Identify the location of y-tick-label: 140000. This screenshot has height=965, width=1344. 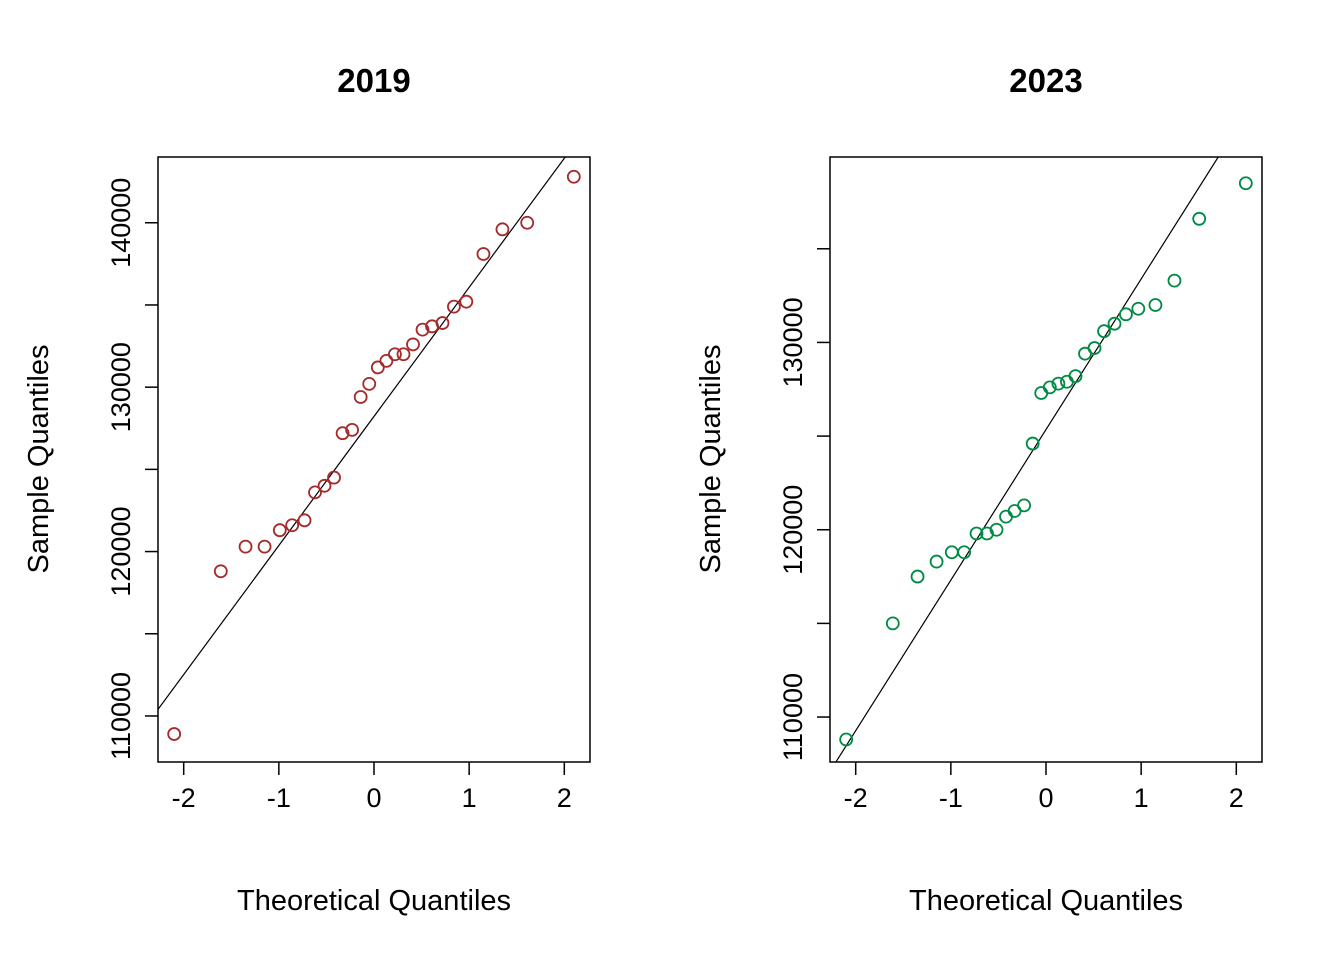
(121, 223).